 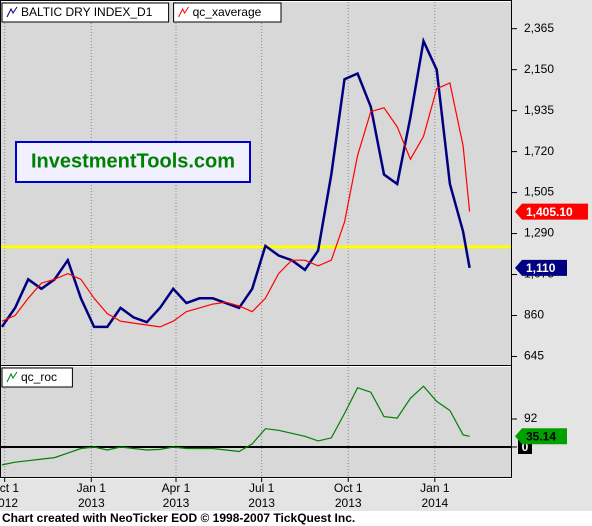 I want to click on x-tick-label: Jul 1, so click(x=262, y=488).